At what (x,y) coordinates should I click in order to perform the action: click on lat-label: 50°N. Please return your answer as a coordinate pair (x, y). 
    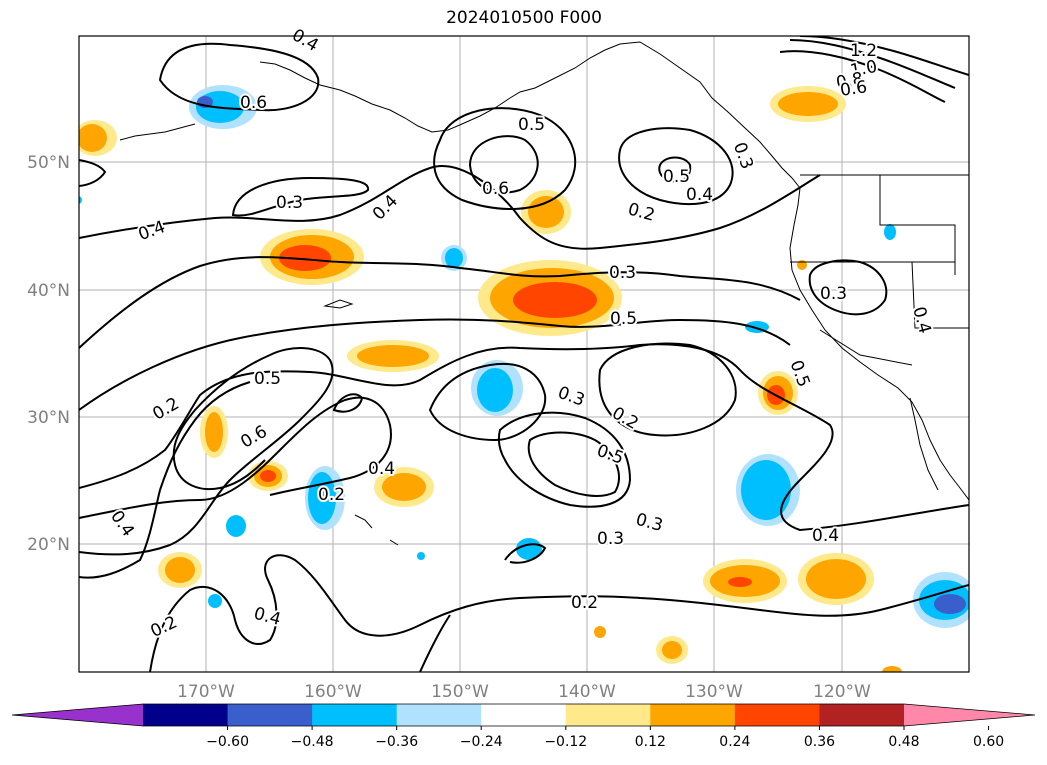
    Looking at the image, I should click on (48, 163).